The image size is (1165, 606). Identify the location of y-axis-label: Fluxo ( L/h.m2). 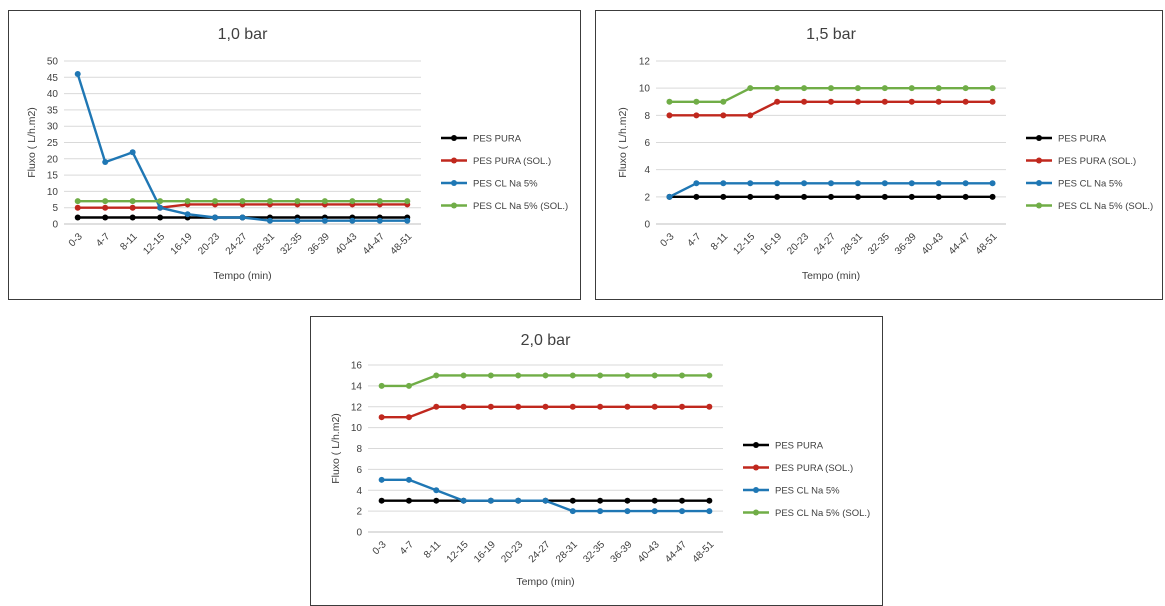
(336, 448).